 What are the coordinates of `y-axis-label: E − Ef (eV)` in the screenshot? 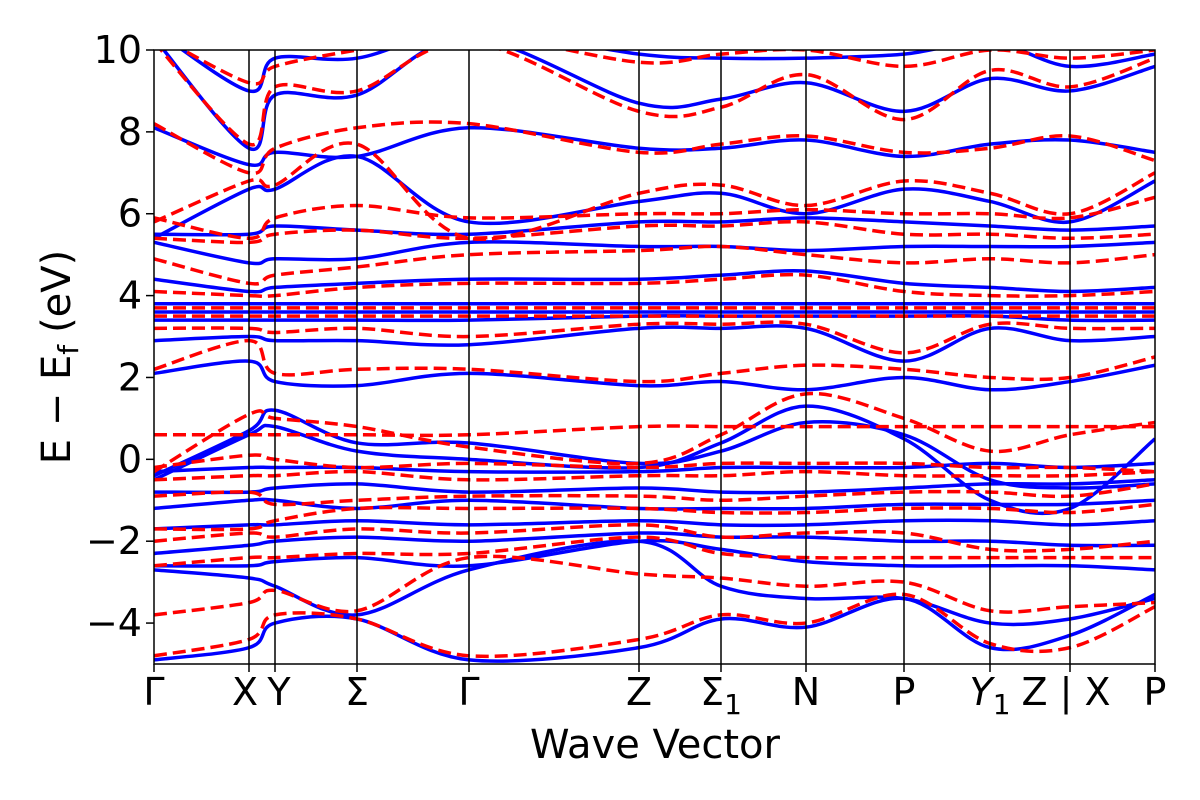 It's located at (59, 357).